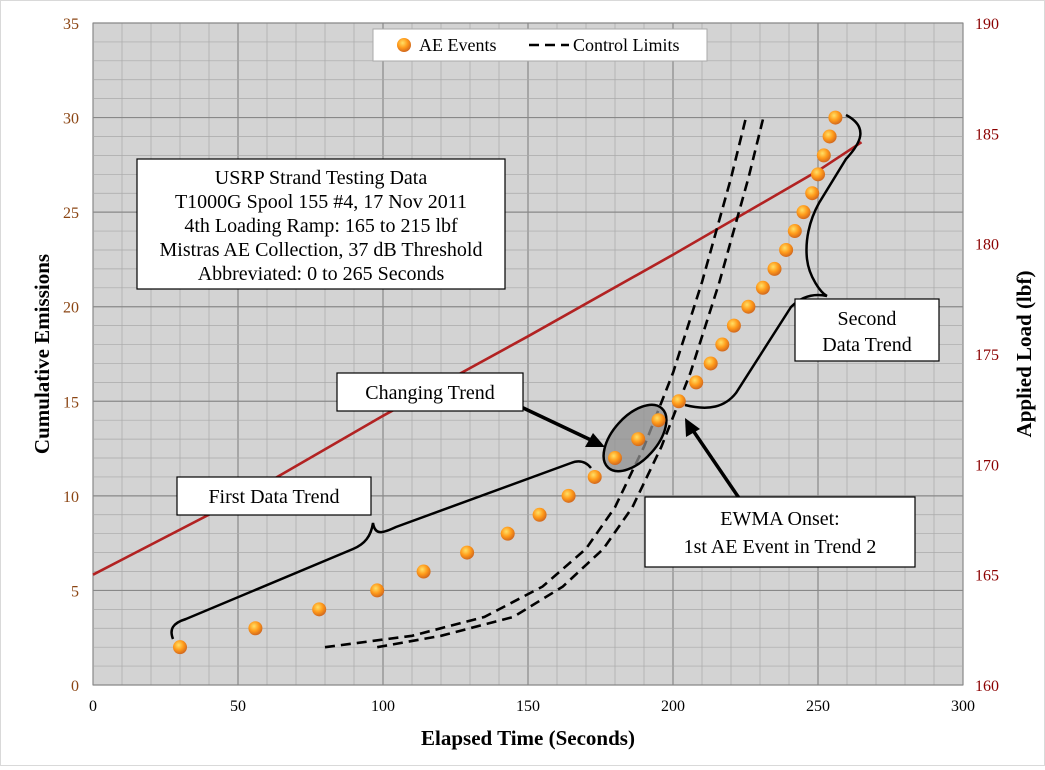 The width and height of the screenshot is (1045, 770). Describe the element at coordinates (404, 45) in the screenshot. I see `legend-ae-marker` at that location.